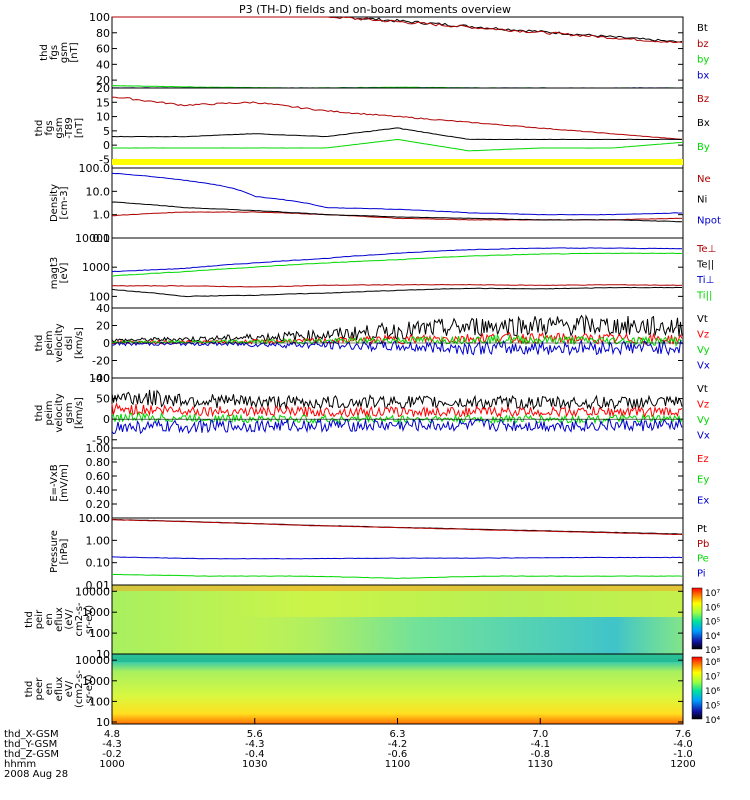 This screenshot has height=800, width=750. What do you see at coordinates (98, 504) in the screenshot?
I see `y-tick-label: 0.20` at bounding box center [98, 504].